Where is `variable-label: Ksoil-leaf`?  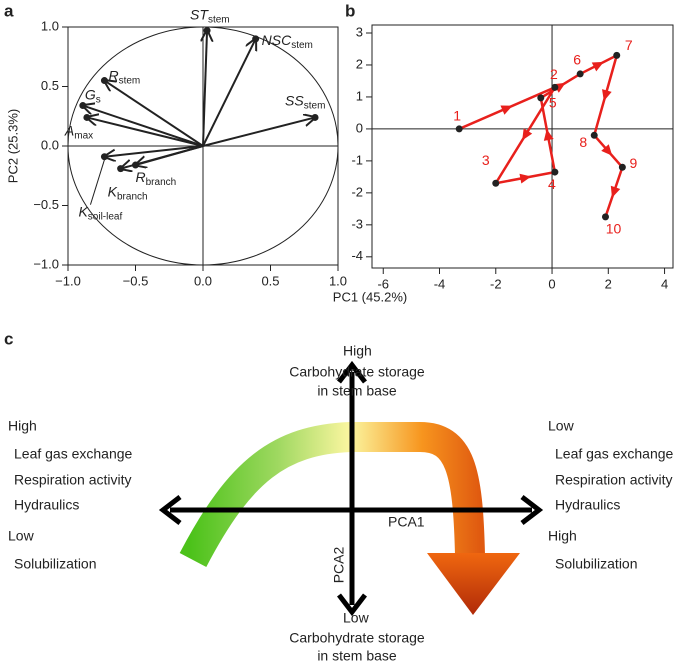 variable-label: Ksoil-leaf is located at coordinates (100, 212).